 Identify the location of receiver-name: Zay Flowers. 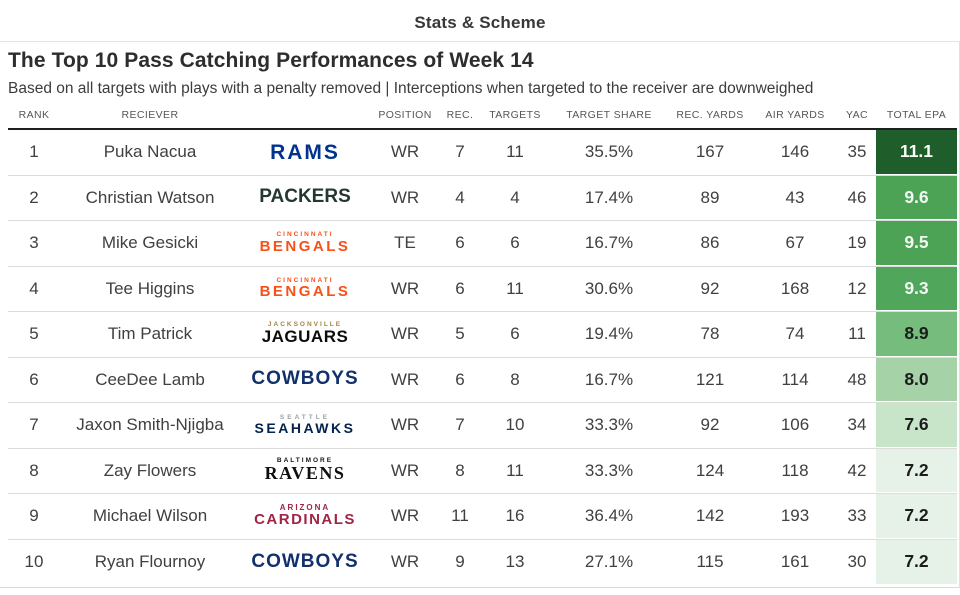
(150, 470).